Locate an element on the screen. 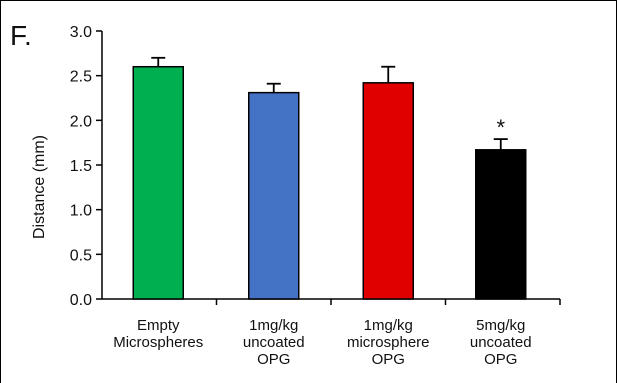 Image resolution: width=617 pixels, height=383 pixels. x-tick-label: 5mg/kg is located at coordinates (500, 325).